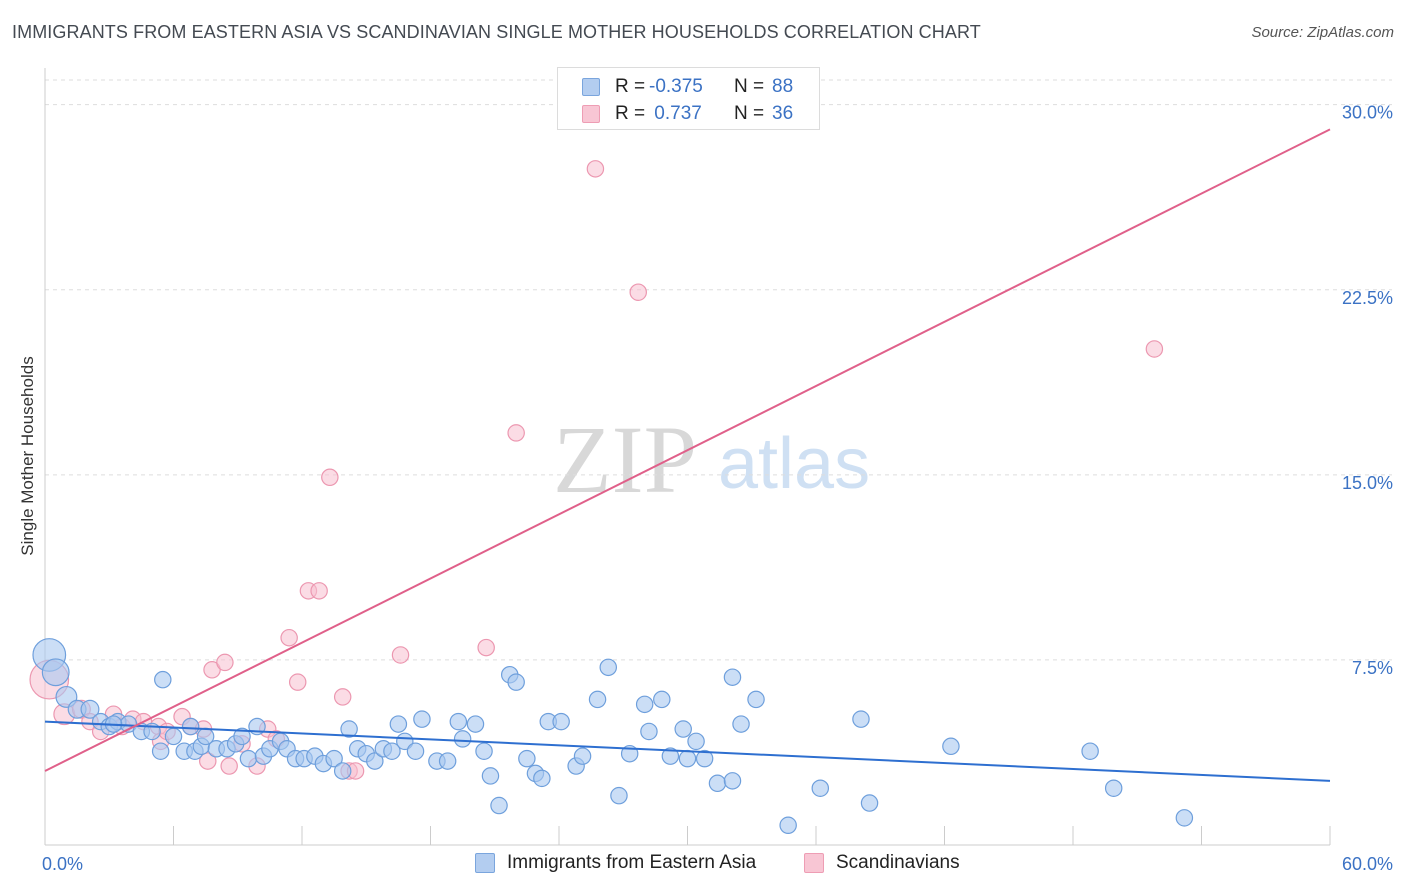 This screenshot has height=892, width=1406. I want to click on eastern-asia-trend-line, so click(687, 751).